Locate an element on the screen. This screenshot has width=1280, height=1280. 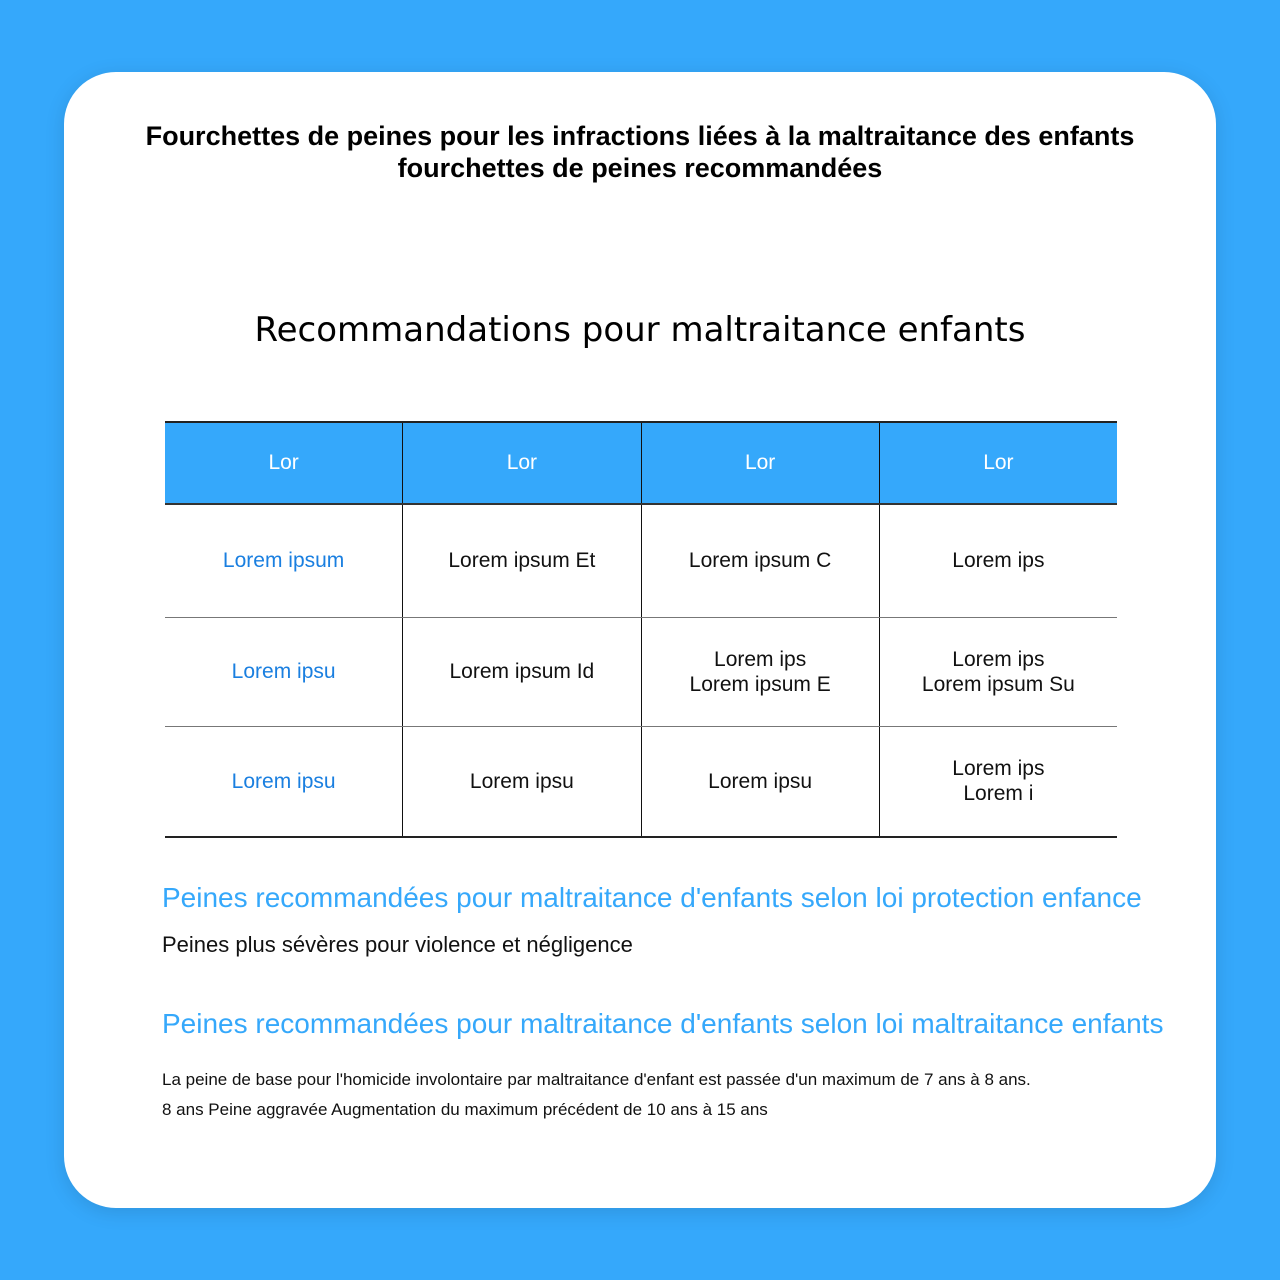
table-cell: Lorem ipsum Id is located at coordinates (522, 672).